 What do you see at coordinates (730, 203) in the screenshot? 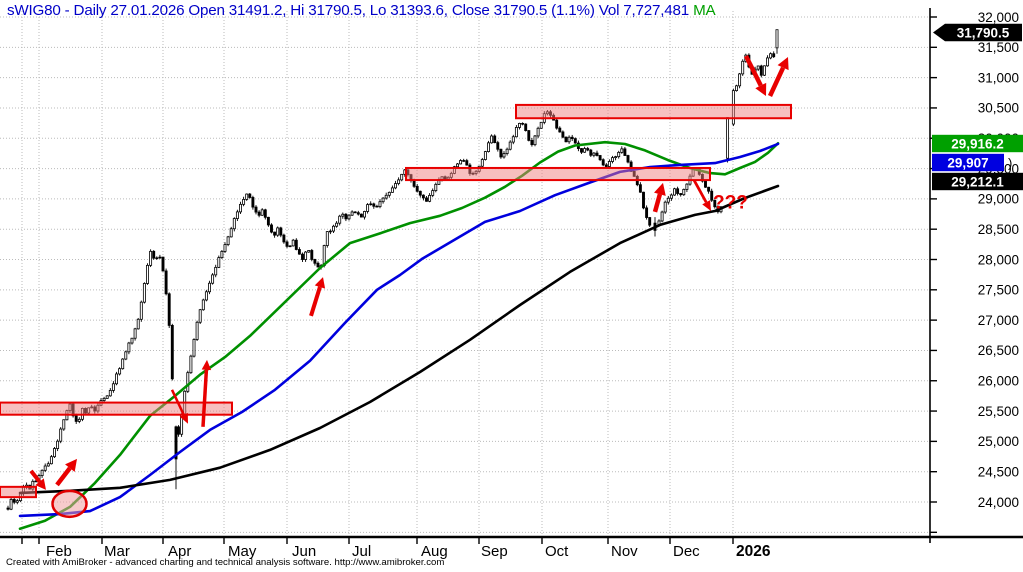
I see `question-marks-annotation: ???` at bounding box center [730, 203].